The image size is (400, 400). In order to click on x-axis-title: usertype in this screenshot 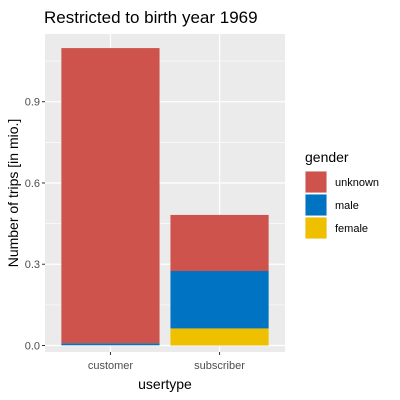, I will do `click(165, 384)`.